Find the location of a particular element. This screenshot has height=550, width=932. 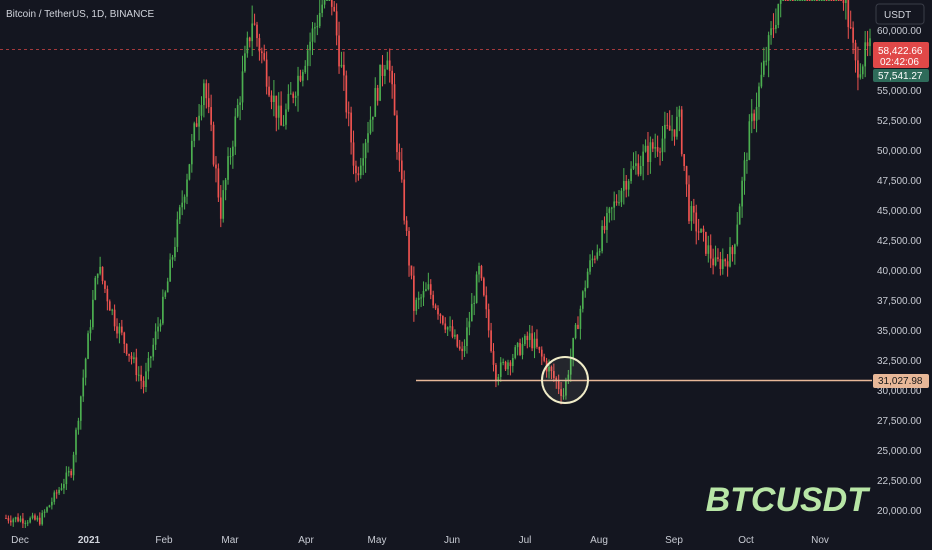

currency-button-frame is located at coordinates (900, 14).